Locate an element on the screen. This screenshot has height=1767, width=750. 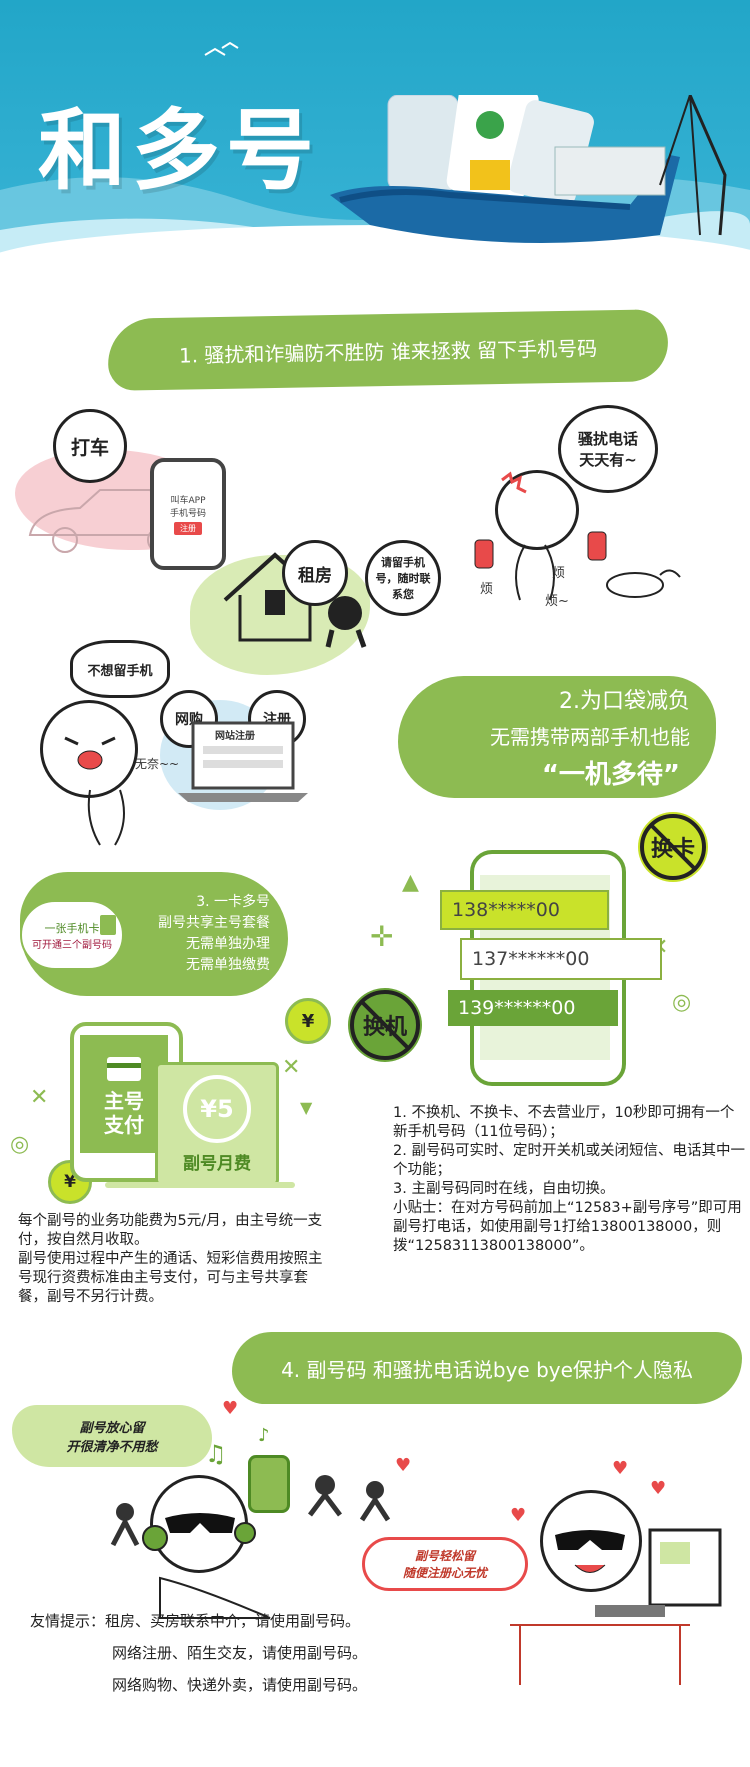
shadow-bar is located at coordinates (200, 1185).